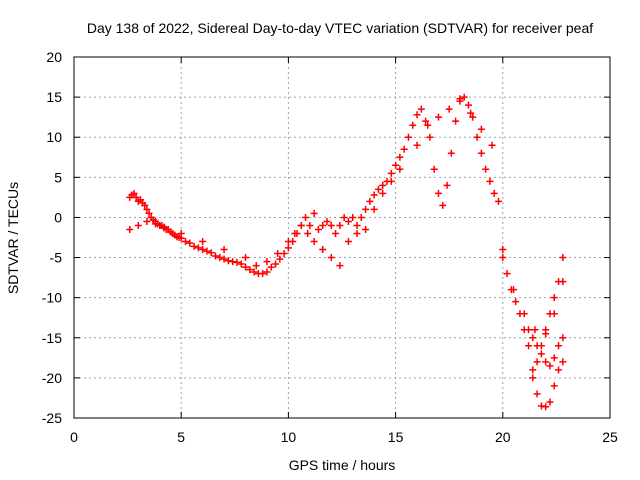 The height and width of the screenshot is (480, 640). Describe the element at coordinates (52, 418) in the screenshot. I see `y-tick-label: -25` at that location.